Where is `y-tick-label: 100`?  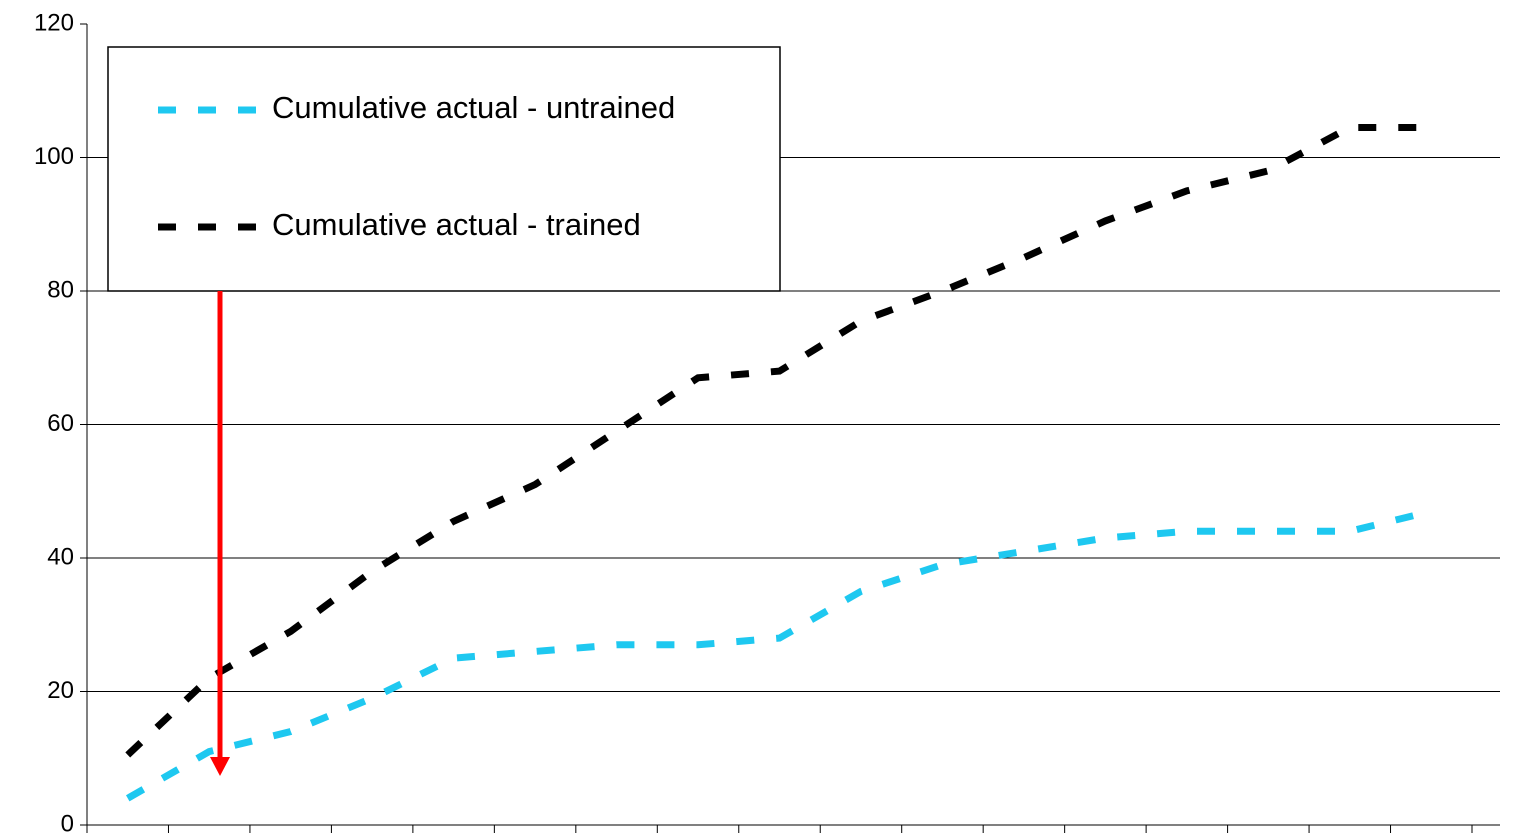 y-tick-label: 100 is located at coordinates (54, 156).